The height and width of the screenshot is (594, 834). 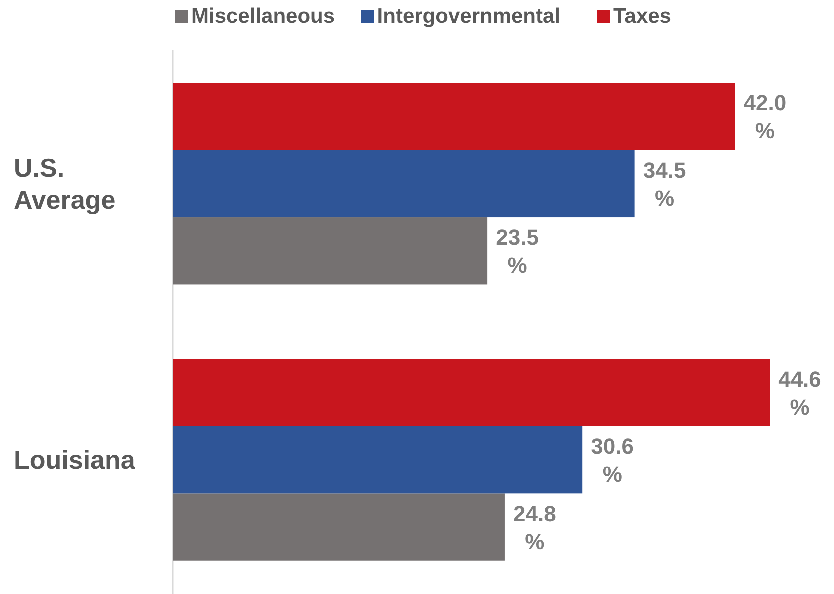 What do you see at coordinates (75, 460) in the screenshot?
I see `y-tick-label: Louisiana` at bounding box center [75, 460].